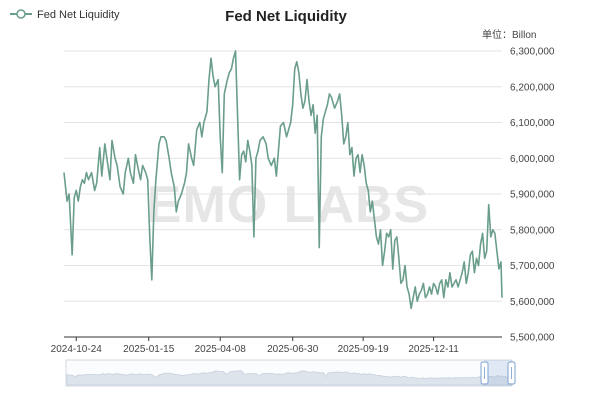 This screenshot has height=401, width=600. What do you see at coordinates (532, 302) in the screenshot?
I see `y-tick-label: 5,600,000` at bounding box center [532, 302].